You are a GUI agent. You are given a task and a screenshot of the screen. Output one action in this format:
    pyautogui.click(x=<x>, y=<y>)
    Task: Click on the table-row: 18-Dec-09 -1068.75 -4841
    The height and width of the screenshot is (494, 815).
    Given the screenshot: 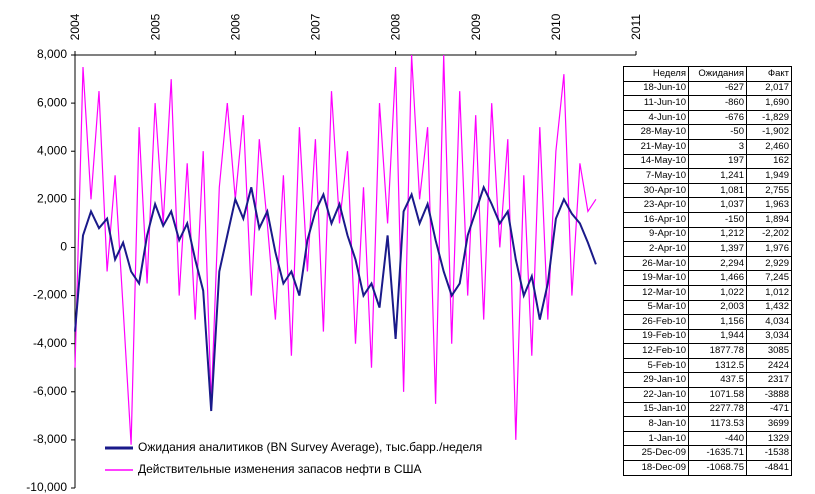 What is the action you would take?
    pyautogui.click(x=707, y=468)
    